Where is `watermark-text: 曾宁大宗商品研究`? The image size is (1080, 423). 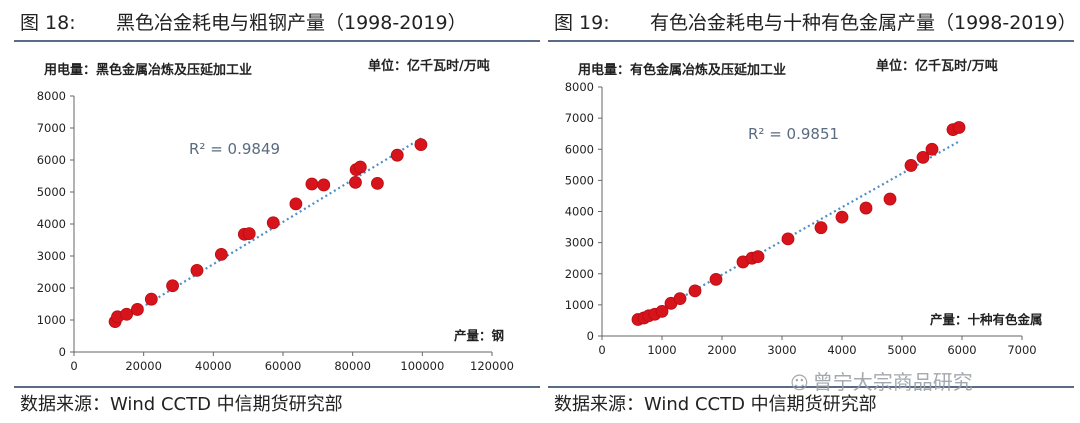 watermark-text: 曾宁大宗商品研究 is located at coordinates (892, 382).